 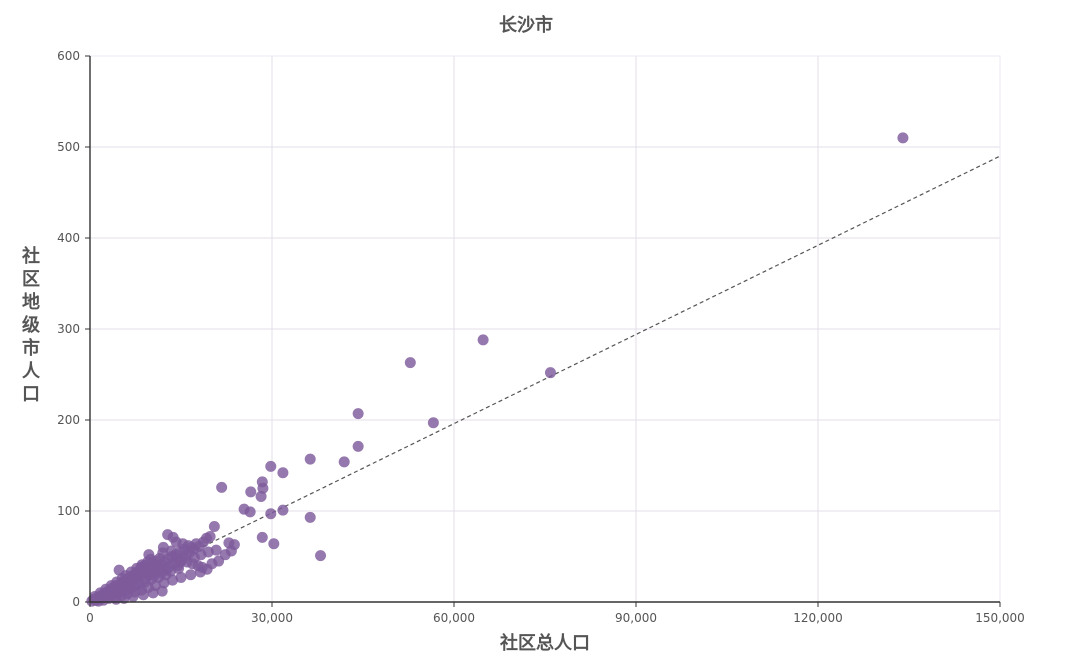 What do you see at coordinates (272, 618) in the screenshot?
I see `x-tick-label: 30,000` at bounding box center [272, 618].